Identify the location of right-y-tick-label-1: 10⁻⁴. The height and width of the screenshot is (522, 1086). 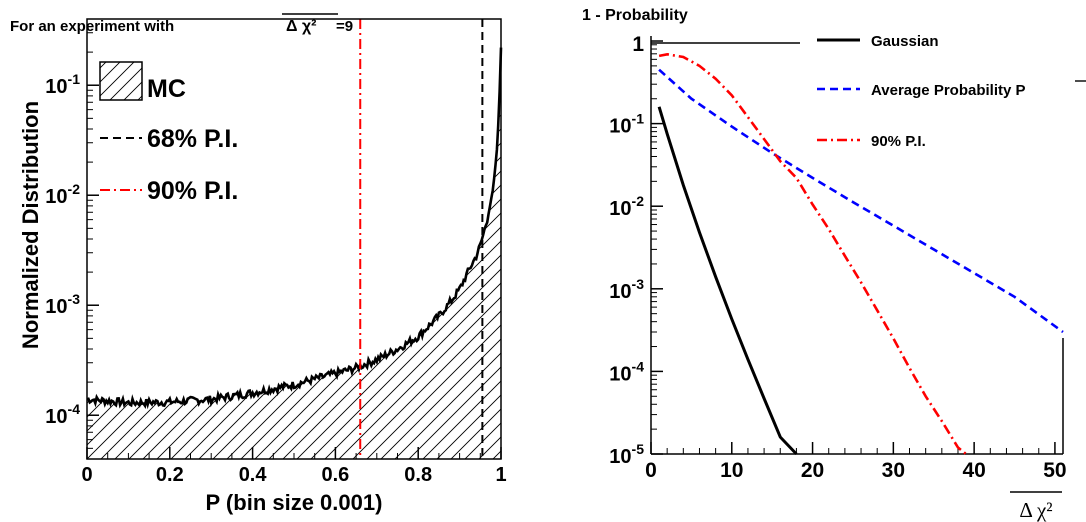
(626, 371).